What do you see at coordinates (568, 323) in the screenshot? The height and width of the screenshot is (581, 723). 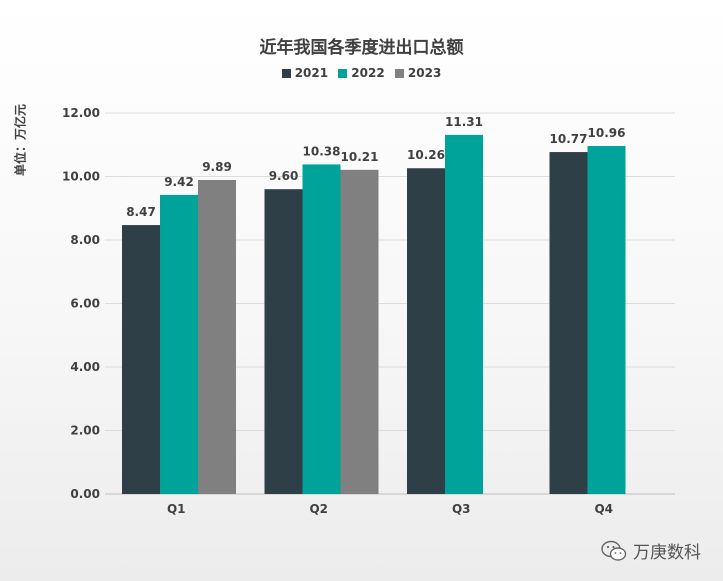 I see `bar-q4-2021` at bounding box center [568, 323].